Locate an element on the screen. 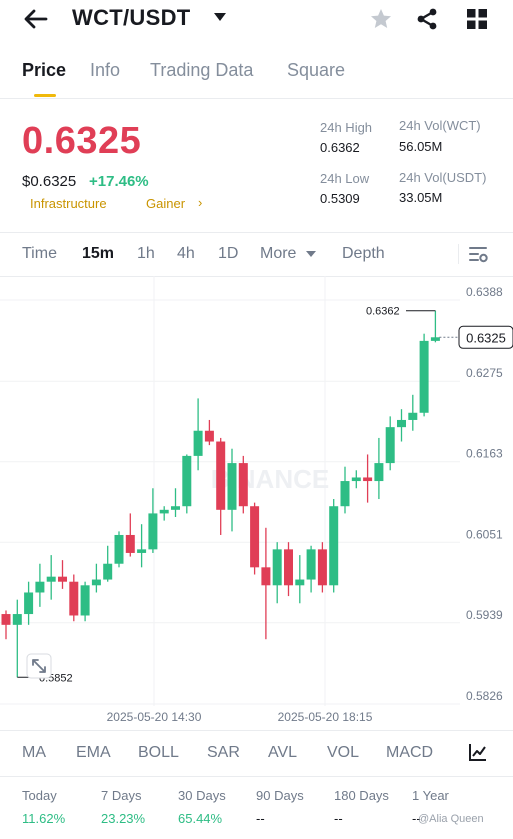 This screenshot has width=513, height=839. last-price: 0.6325 is located at coordinates (82, 141).